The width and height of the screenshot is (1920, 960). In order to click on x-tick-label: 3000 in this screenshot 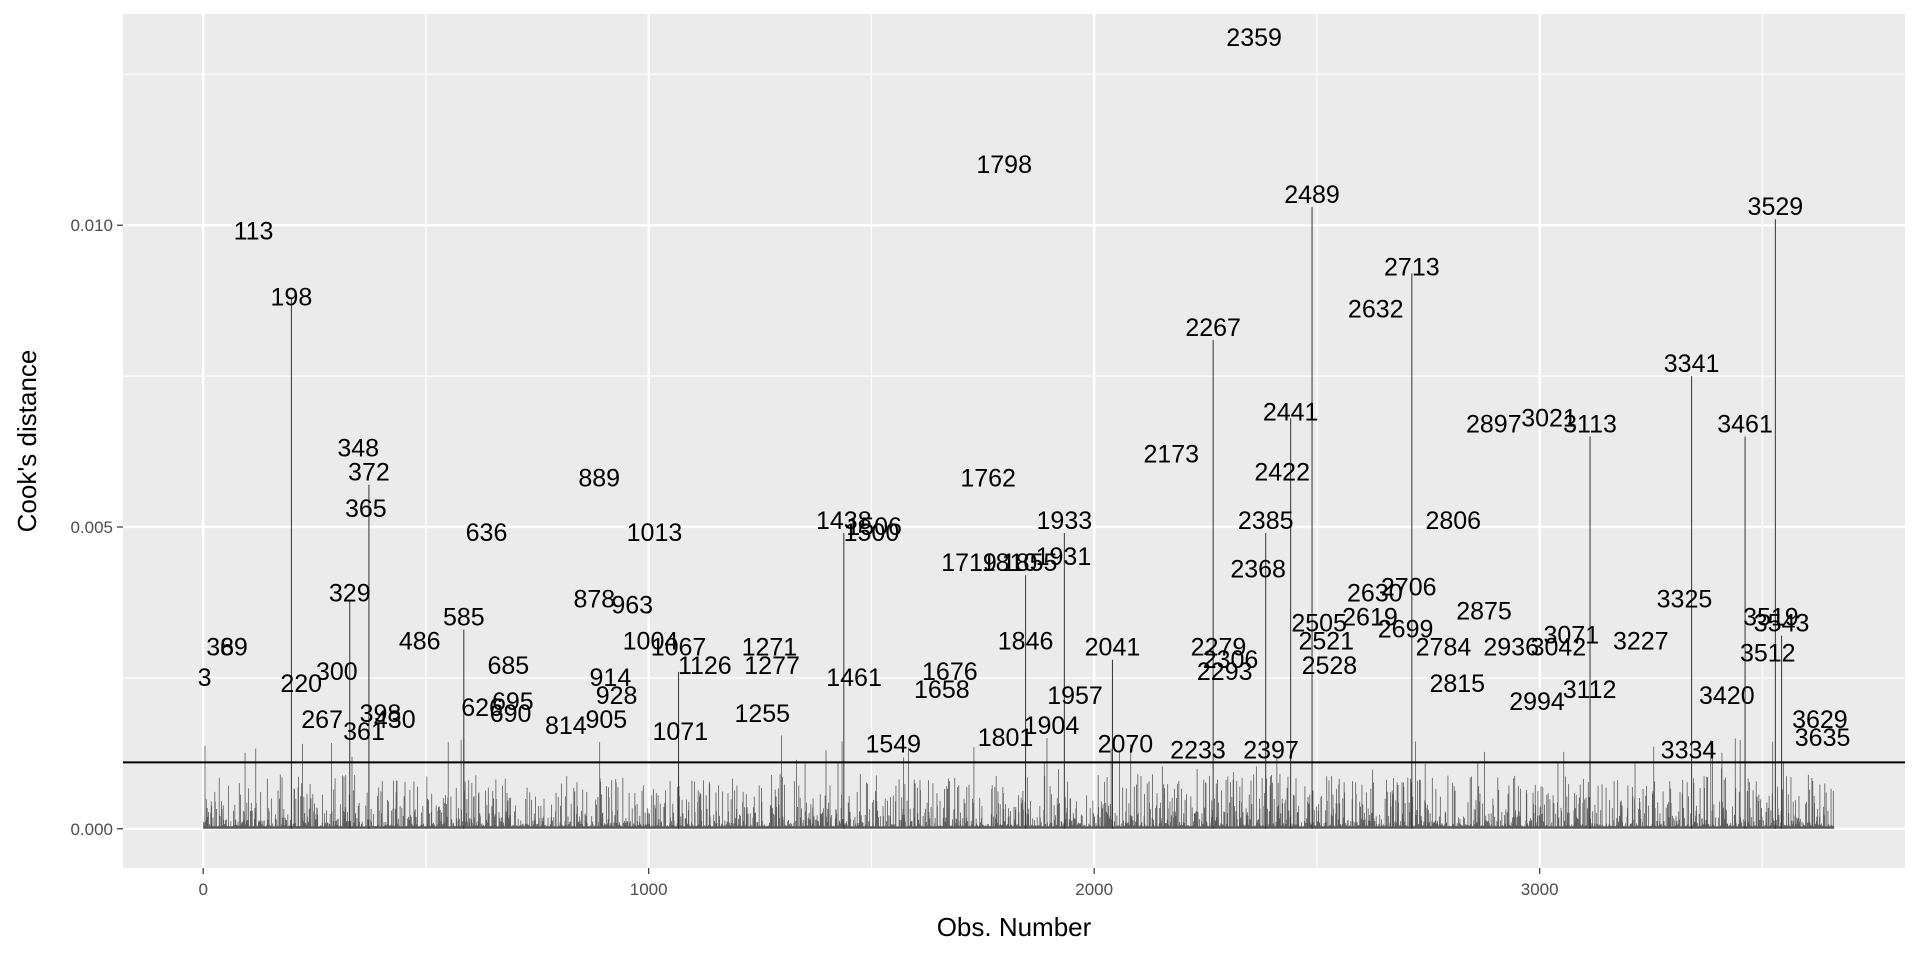, I will do `click(1540, 889)`.